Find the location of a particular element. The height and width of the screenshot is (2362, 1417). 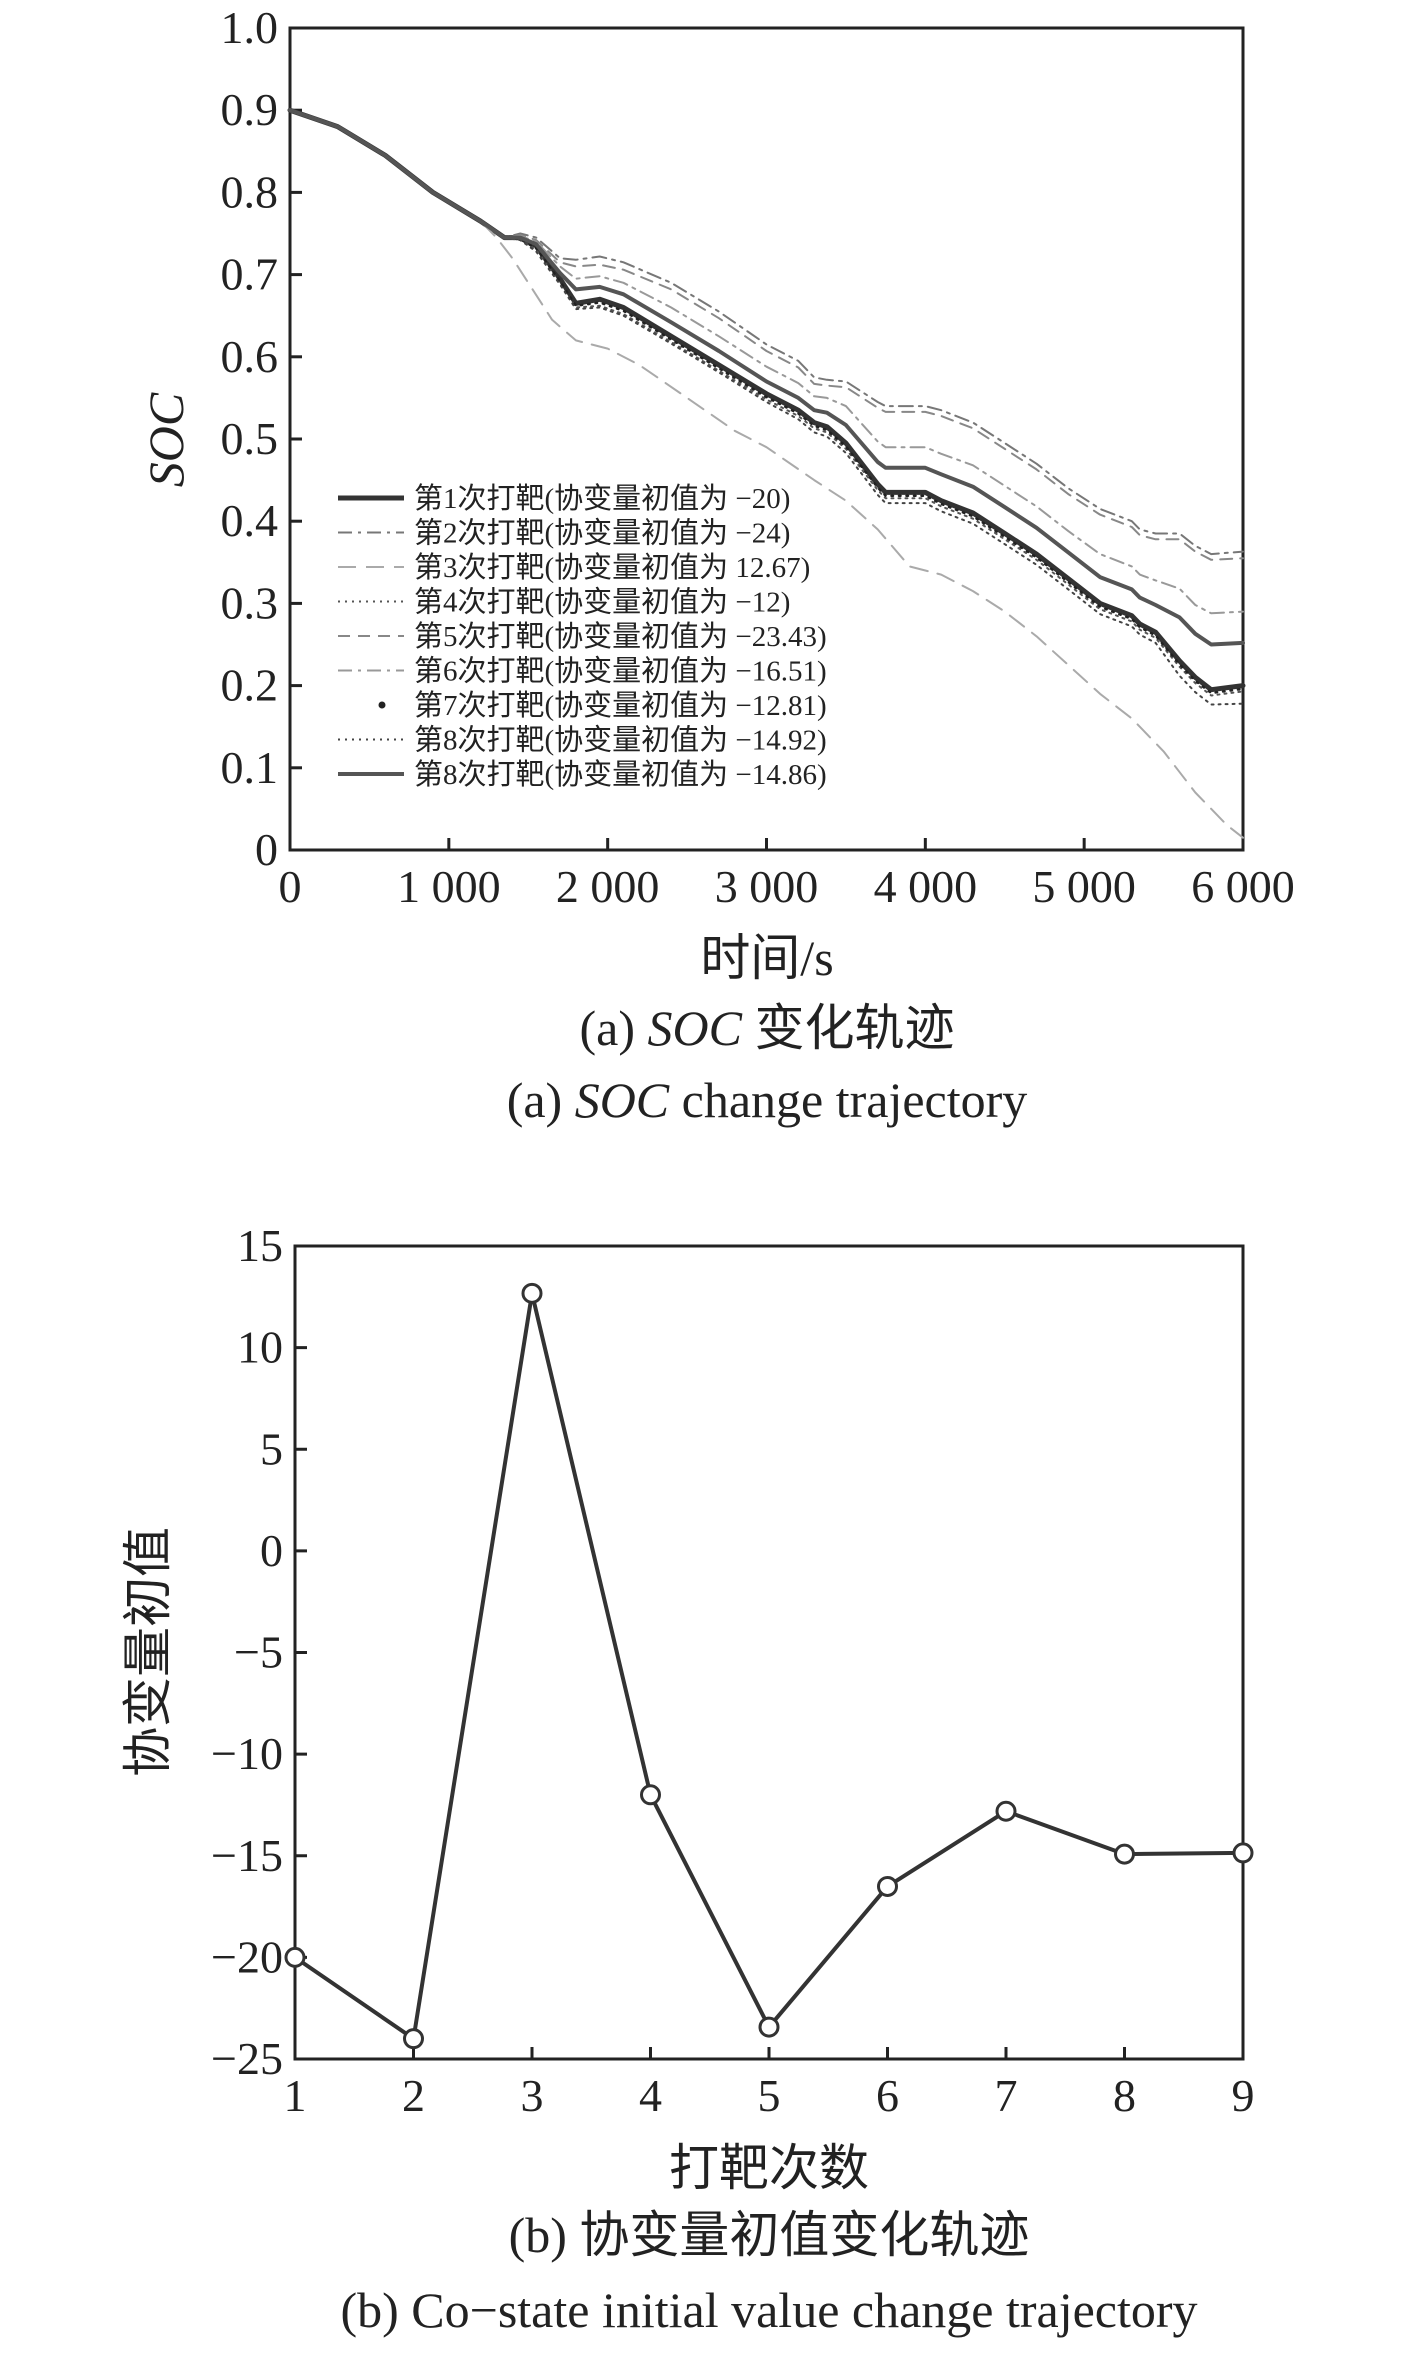

soc-legend-label-8: 第8次打靶(协变量初值为 −14.92) is located at coordinates (620, 740).